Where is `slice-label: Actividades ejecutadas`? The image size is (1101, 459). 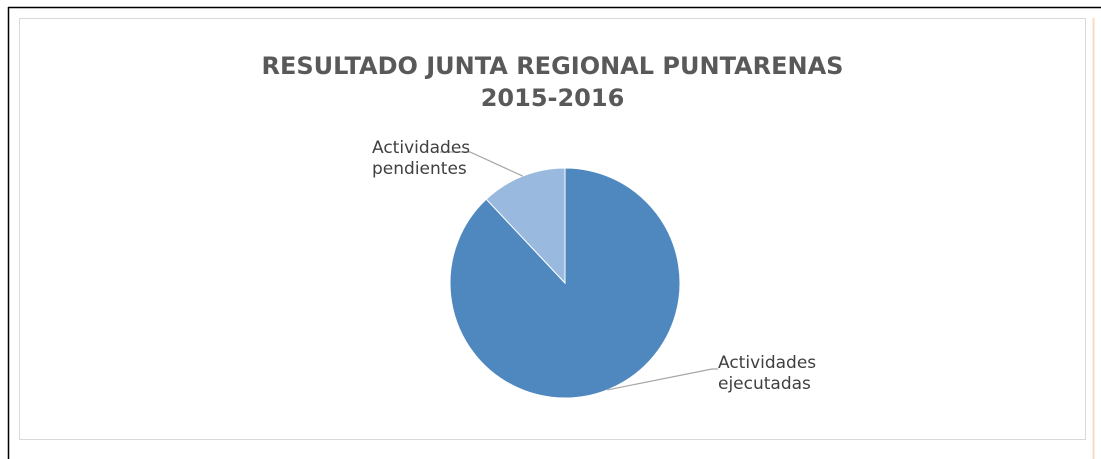 slice-label: Actividades ejecutadas is located at coordinates (767, 373).